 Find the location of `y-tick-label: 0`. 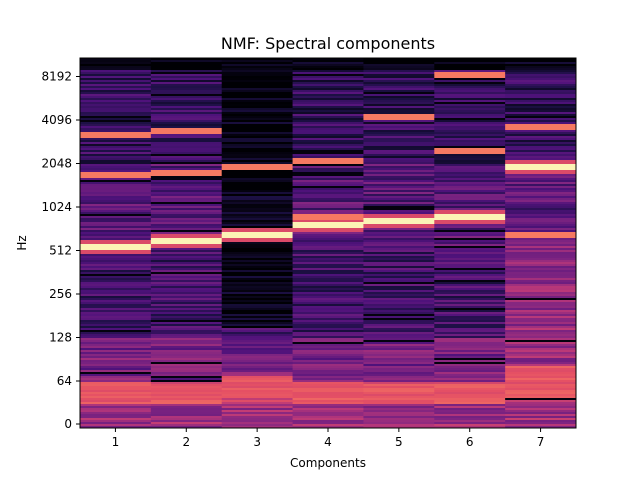

y-tick-label: 0 is located at coordinates (68, 424).